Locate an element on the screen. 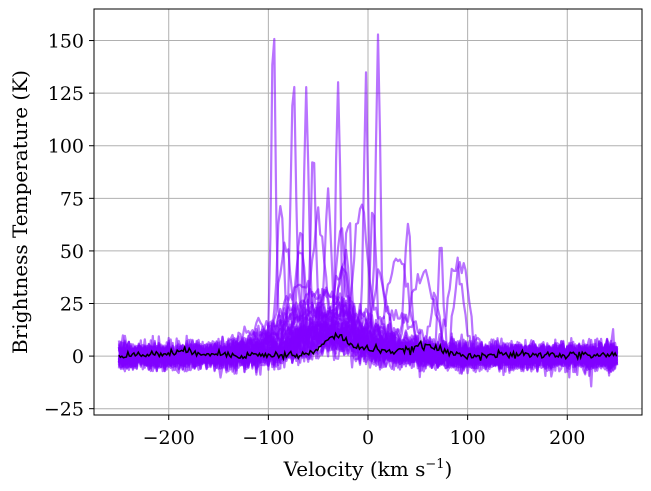  y-tick-label: 0 is located at coordinates (78, 357).